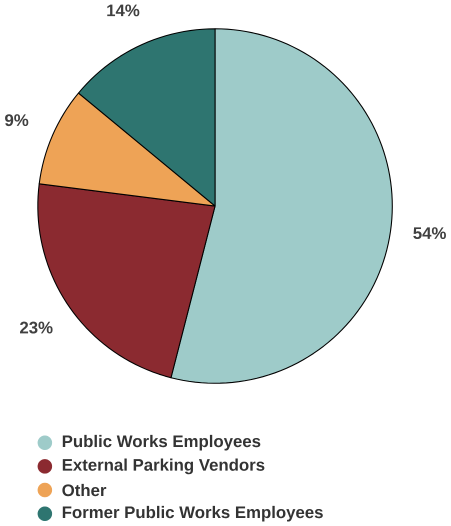  I want to click on data-label: 9%, so click(16, 120).